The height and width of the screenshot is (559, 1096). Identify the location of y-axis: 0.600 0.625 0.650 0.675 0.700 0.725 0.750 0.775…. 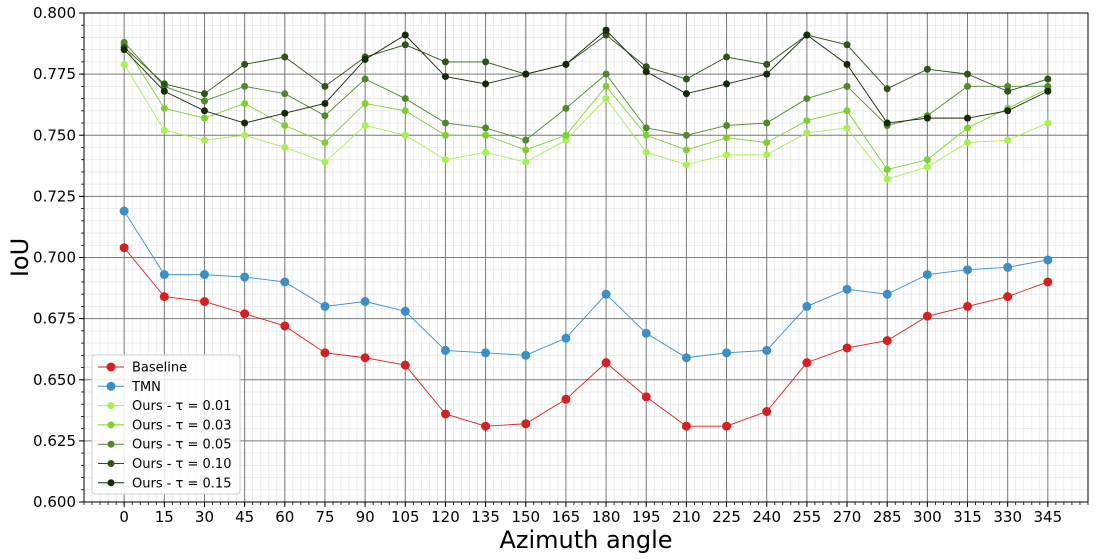
(58, 257).